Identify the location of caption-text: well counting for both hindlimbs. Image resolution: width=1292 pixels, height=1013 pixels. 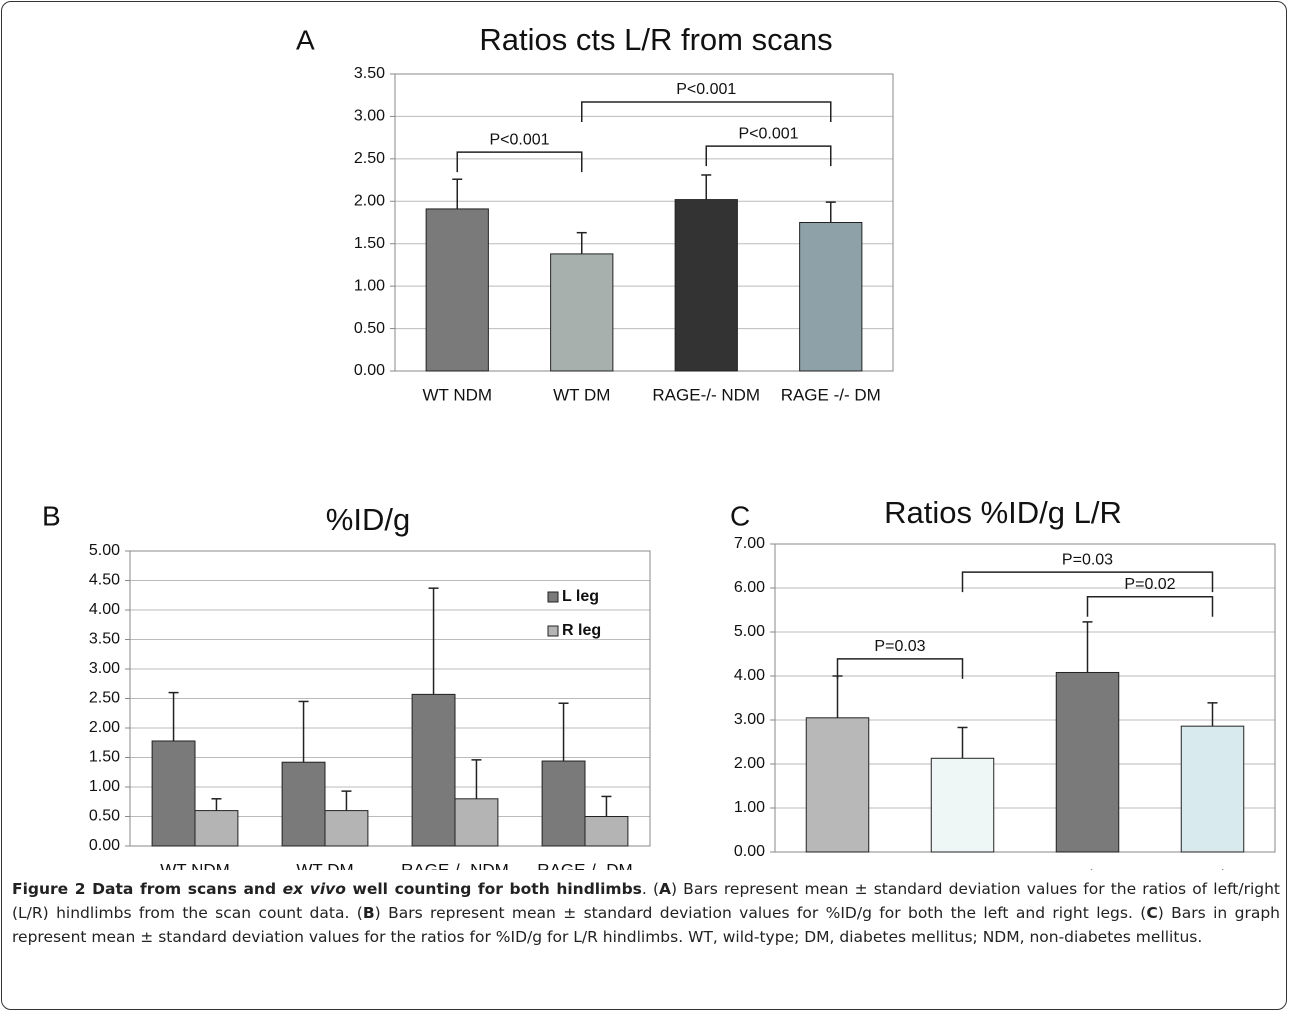
(493, 889).